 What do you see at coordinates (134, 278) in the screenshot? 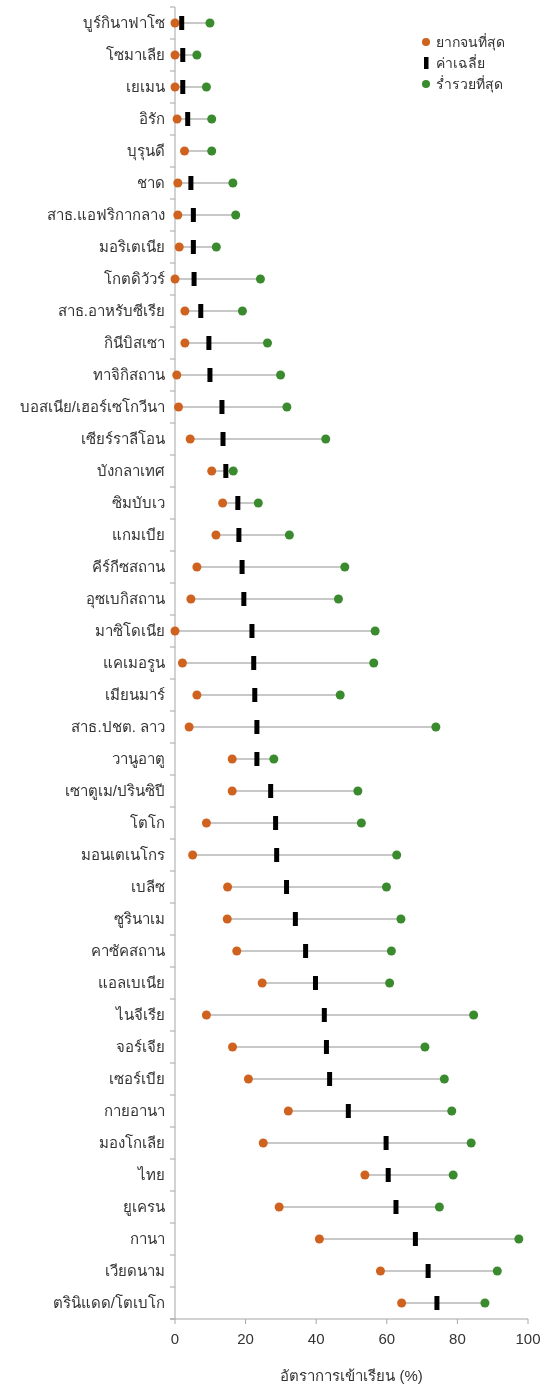
I see `y-tick-label: โกตดิวัวร์` at bounding box center [134, 278].